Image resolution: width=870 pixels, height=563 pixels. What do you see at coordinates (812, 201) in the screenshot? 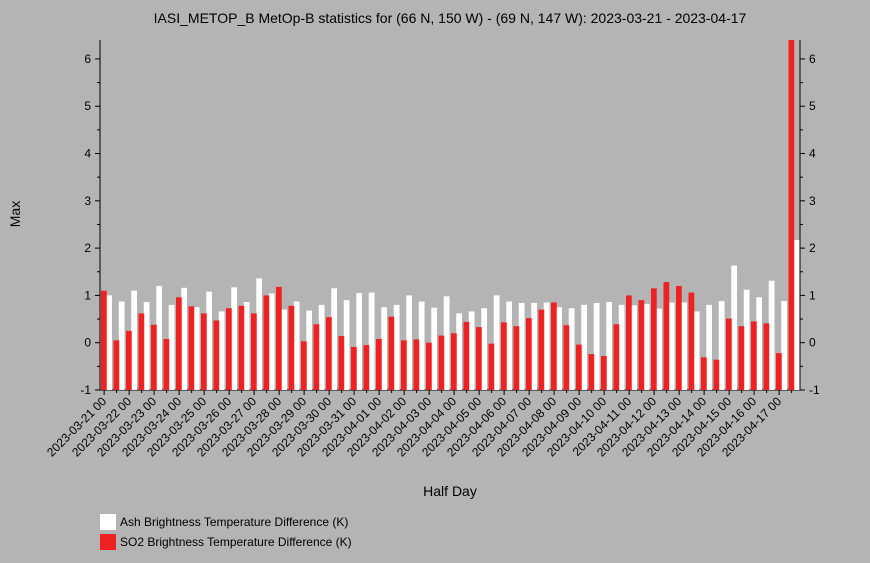
I see `y-tick-label-right: 3` at bounding box center [812, 201].